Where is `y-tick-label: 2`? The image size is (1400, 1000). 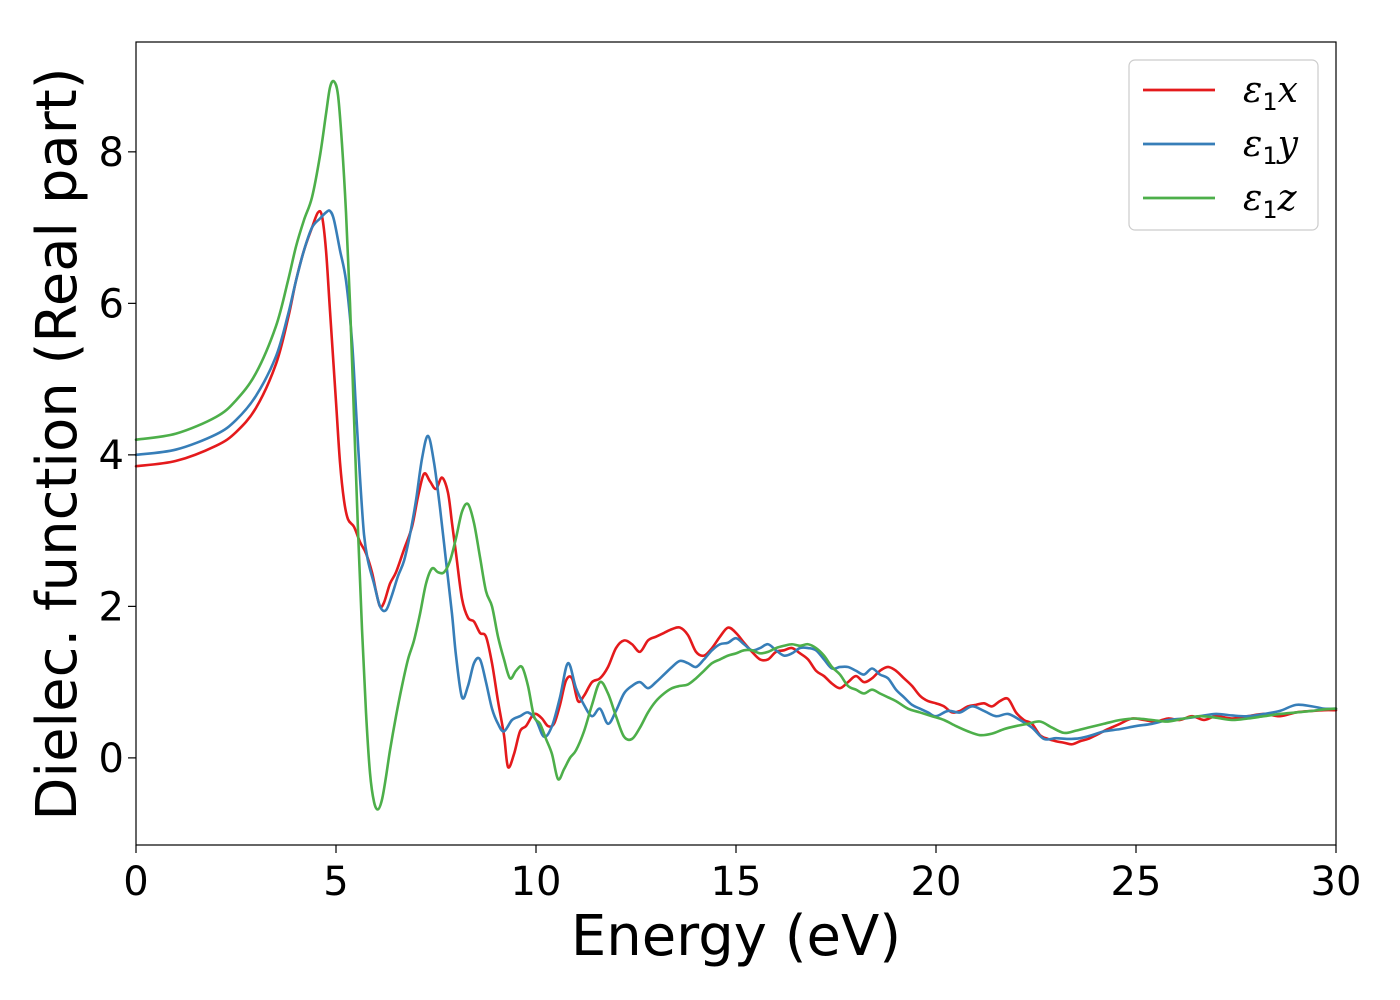 y-tick-label: 2 is located at coordinates (111, 607).